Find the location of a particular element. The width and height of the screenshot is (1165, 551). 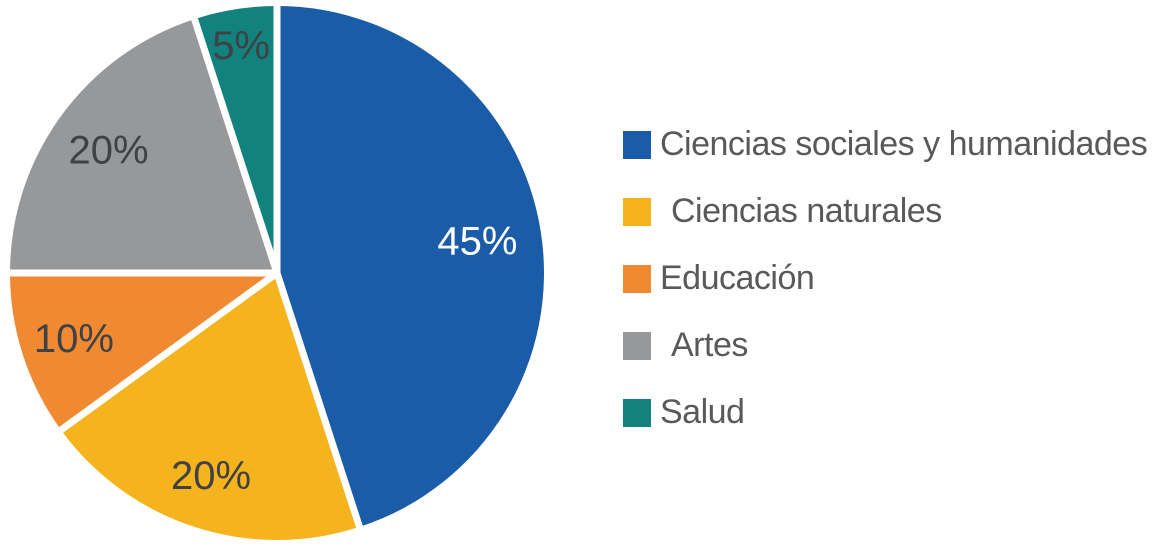

legend-item-salud: Salud is located at coordinates (894, 412).